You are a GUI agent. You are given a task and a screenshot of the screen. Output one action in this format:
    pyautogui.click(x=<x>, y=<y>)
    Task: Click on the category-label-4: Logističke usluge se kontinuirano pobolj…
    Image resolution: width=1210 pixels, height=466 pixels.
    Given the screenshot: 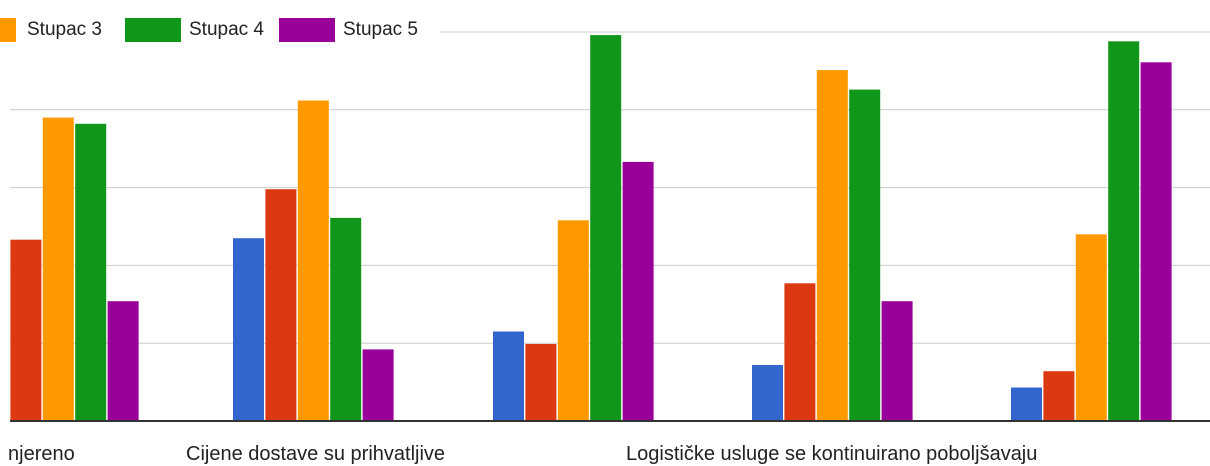 What is the action you would take?
    pyautogui.click(x=831, y=454)
    